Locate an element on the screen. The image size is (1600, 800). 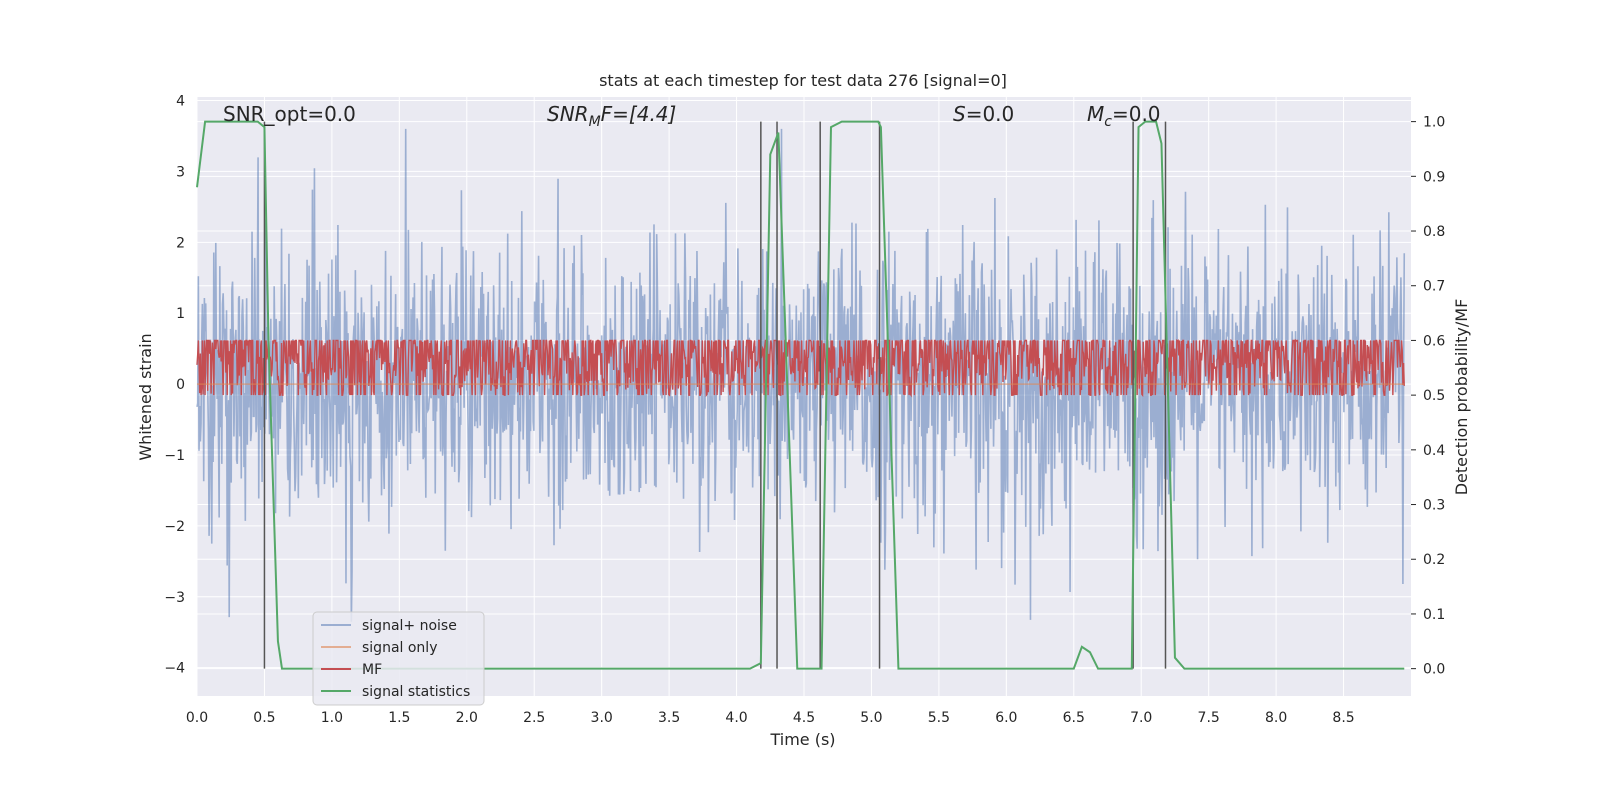
x-tick-label: 5.5 is located at coordinates (939, 718).